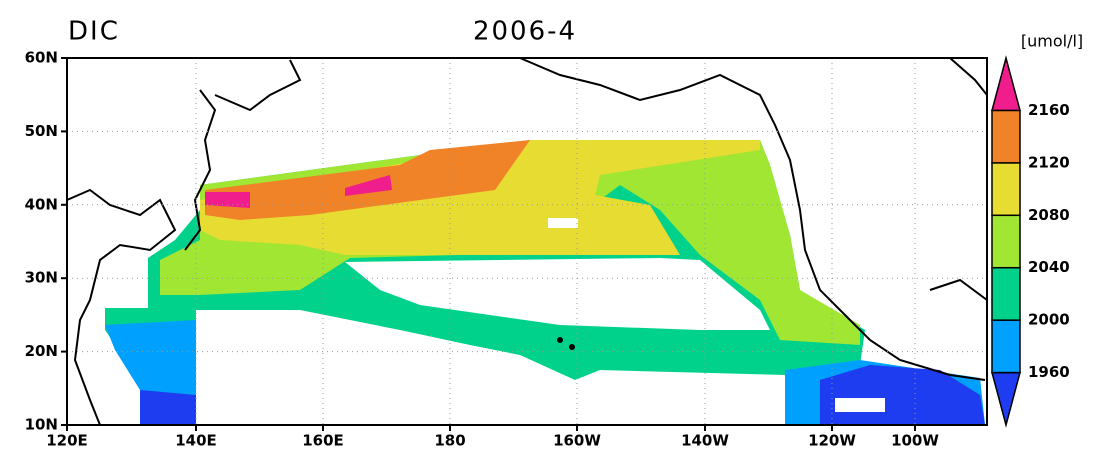  Describe the element at coordinates (1049, 320) in the screenshot. I see `colorbar-label: 2000` at that location.